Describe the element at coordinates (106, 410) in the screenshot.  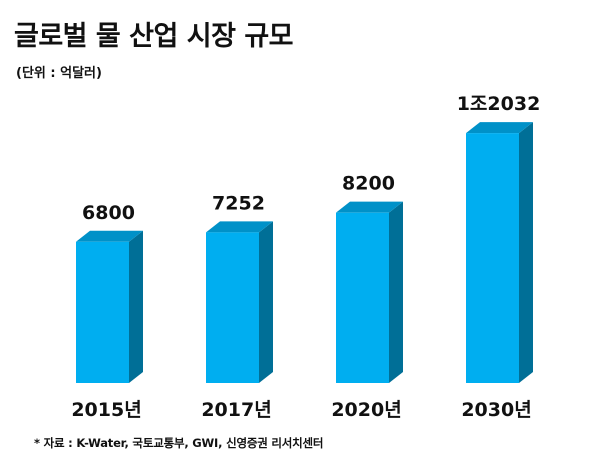
I see `category-label-1: 2015년` at that location.